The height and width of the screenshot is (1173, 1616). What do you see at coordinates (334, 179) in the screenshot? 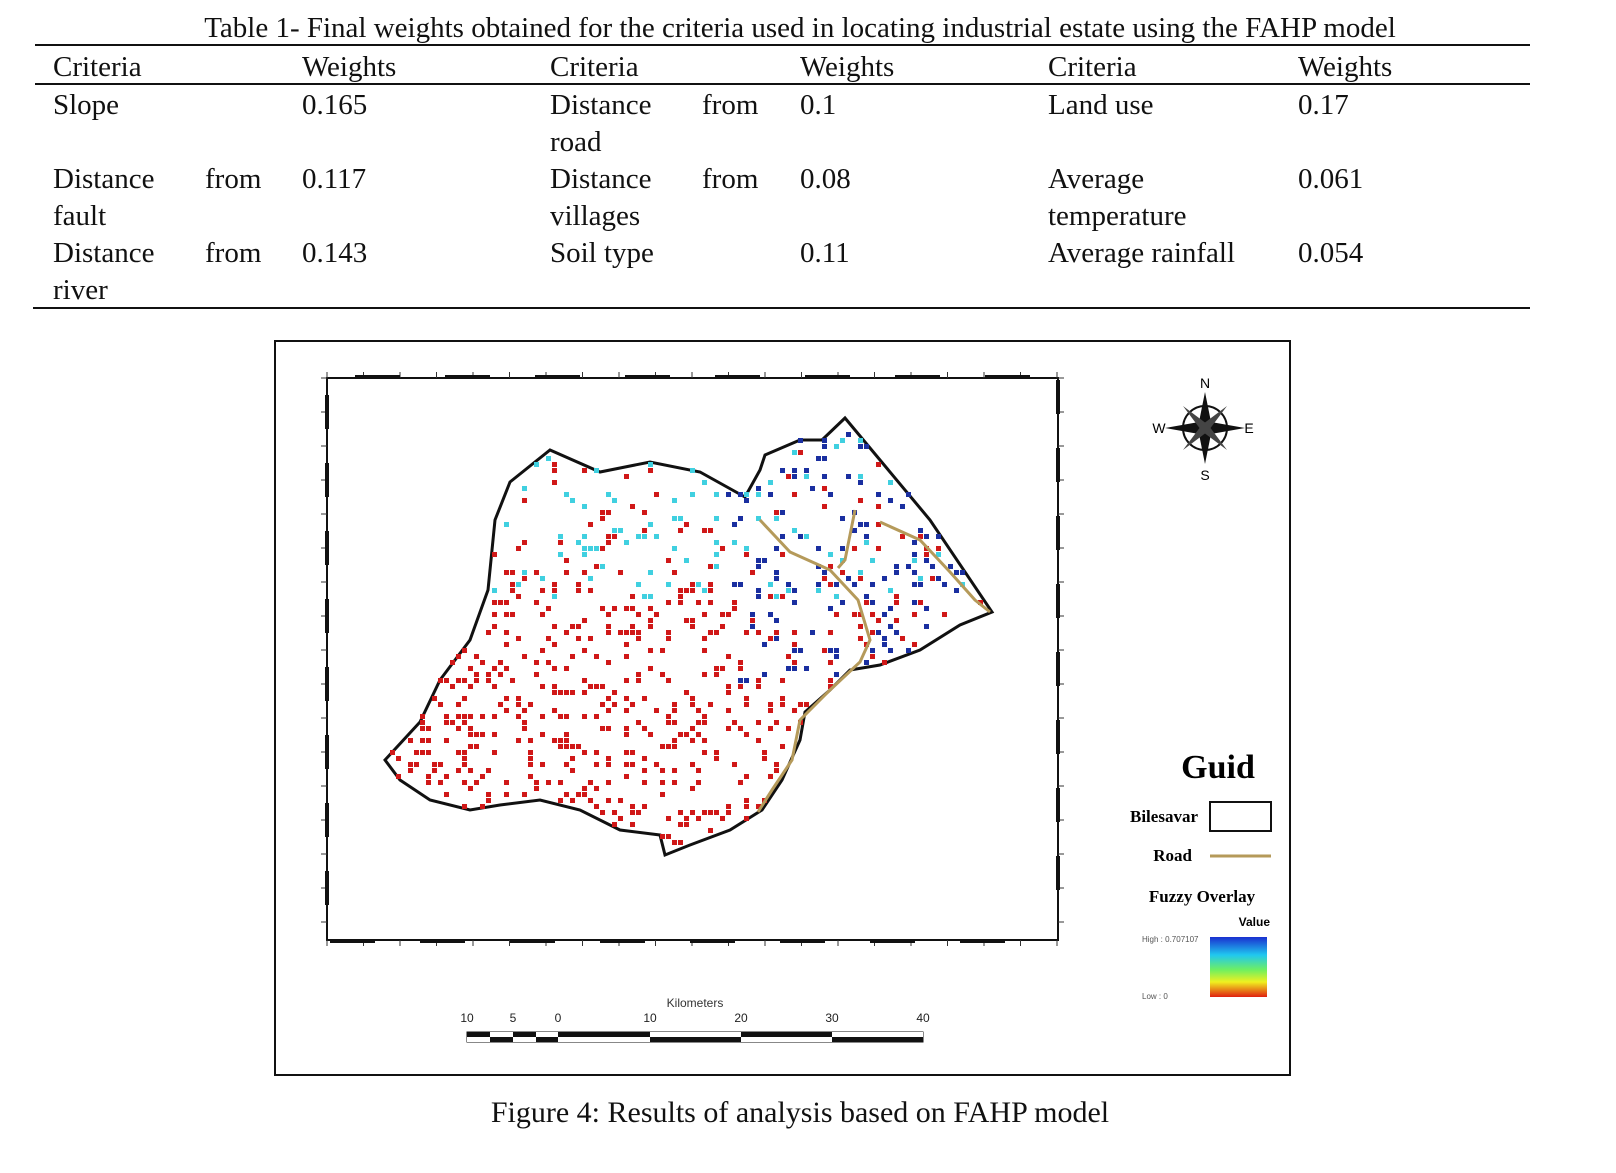
I see `criteria-weight: 0.117` at bounding box center [334, 179].